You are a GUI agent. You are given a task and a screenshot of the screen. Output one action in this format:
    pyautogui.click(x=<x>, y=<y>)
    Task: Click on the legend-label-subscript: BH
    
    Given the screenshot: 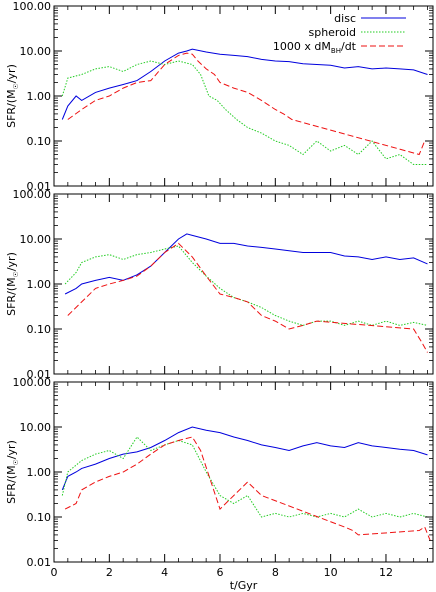 What is the action you would take?
    pyautogui.click(x=336, y=51)
    